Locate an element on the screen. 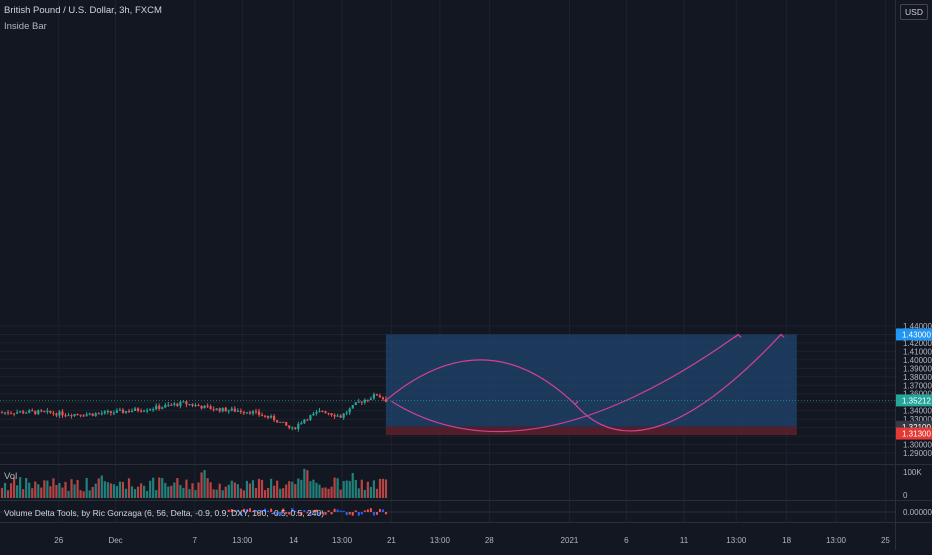 This screenshot has height=555, width=932. time-tick-label: 18 is located at coordinates (786, 540).